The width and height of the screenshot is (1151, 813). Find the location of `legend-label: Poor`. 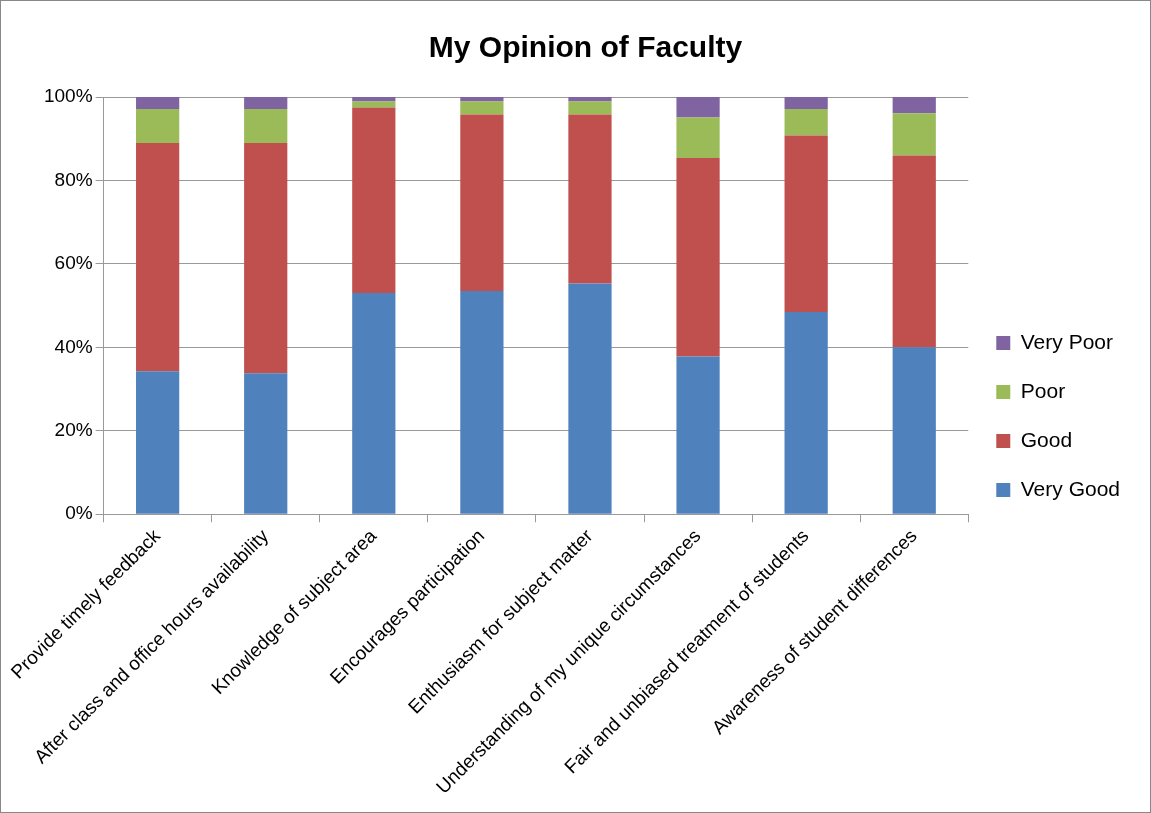

legend-label: Poor is located at coordinates (1043, 390).